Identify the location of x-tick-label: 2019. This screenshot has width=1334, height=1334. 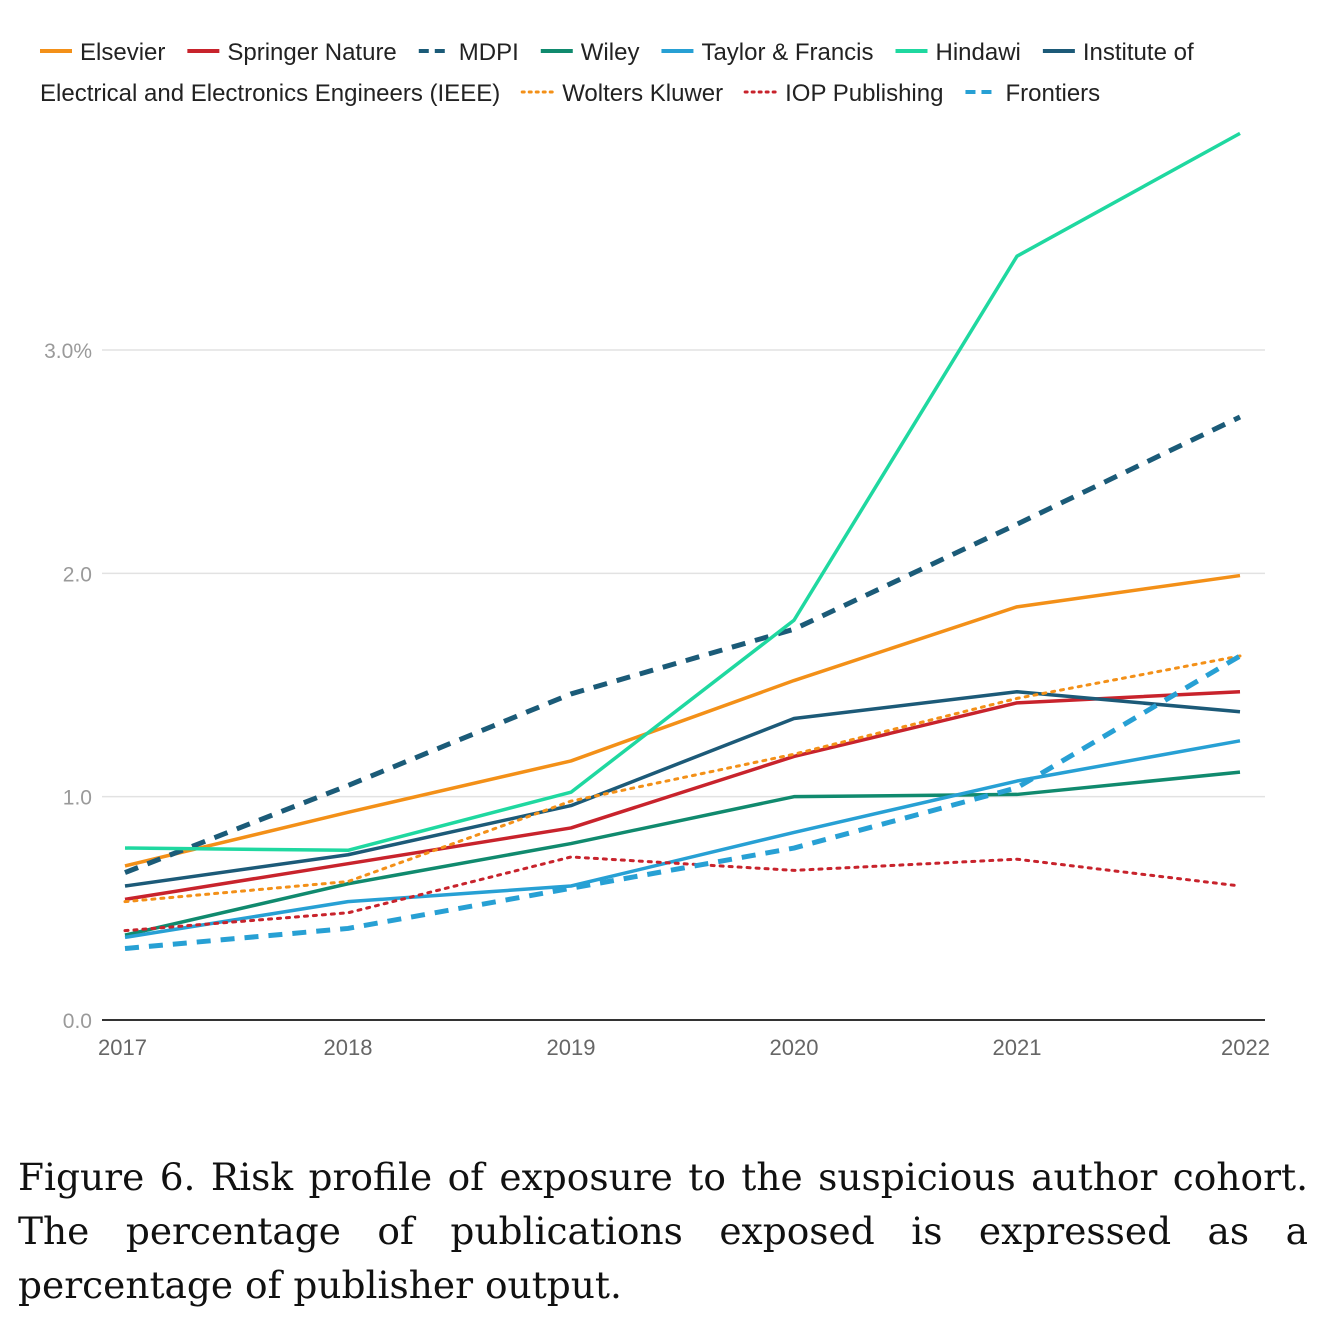
(571, 1047).